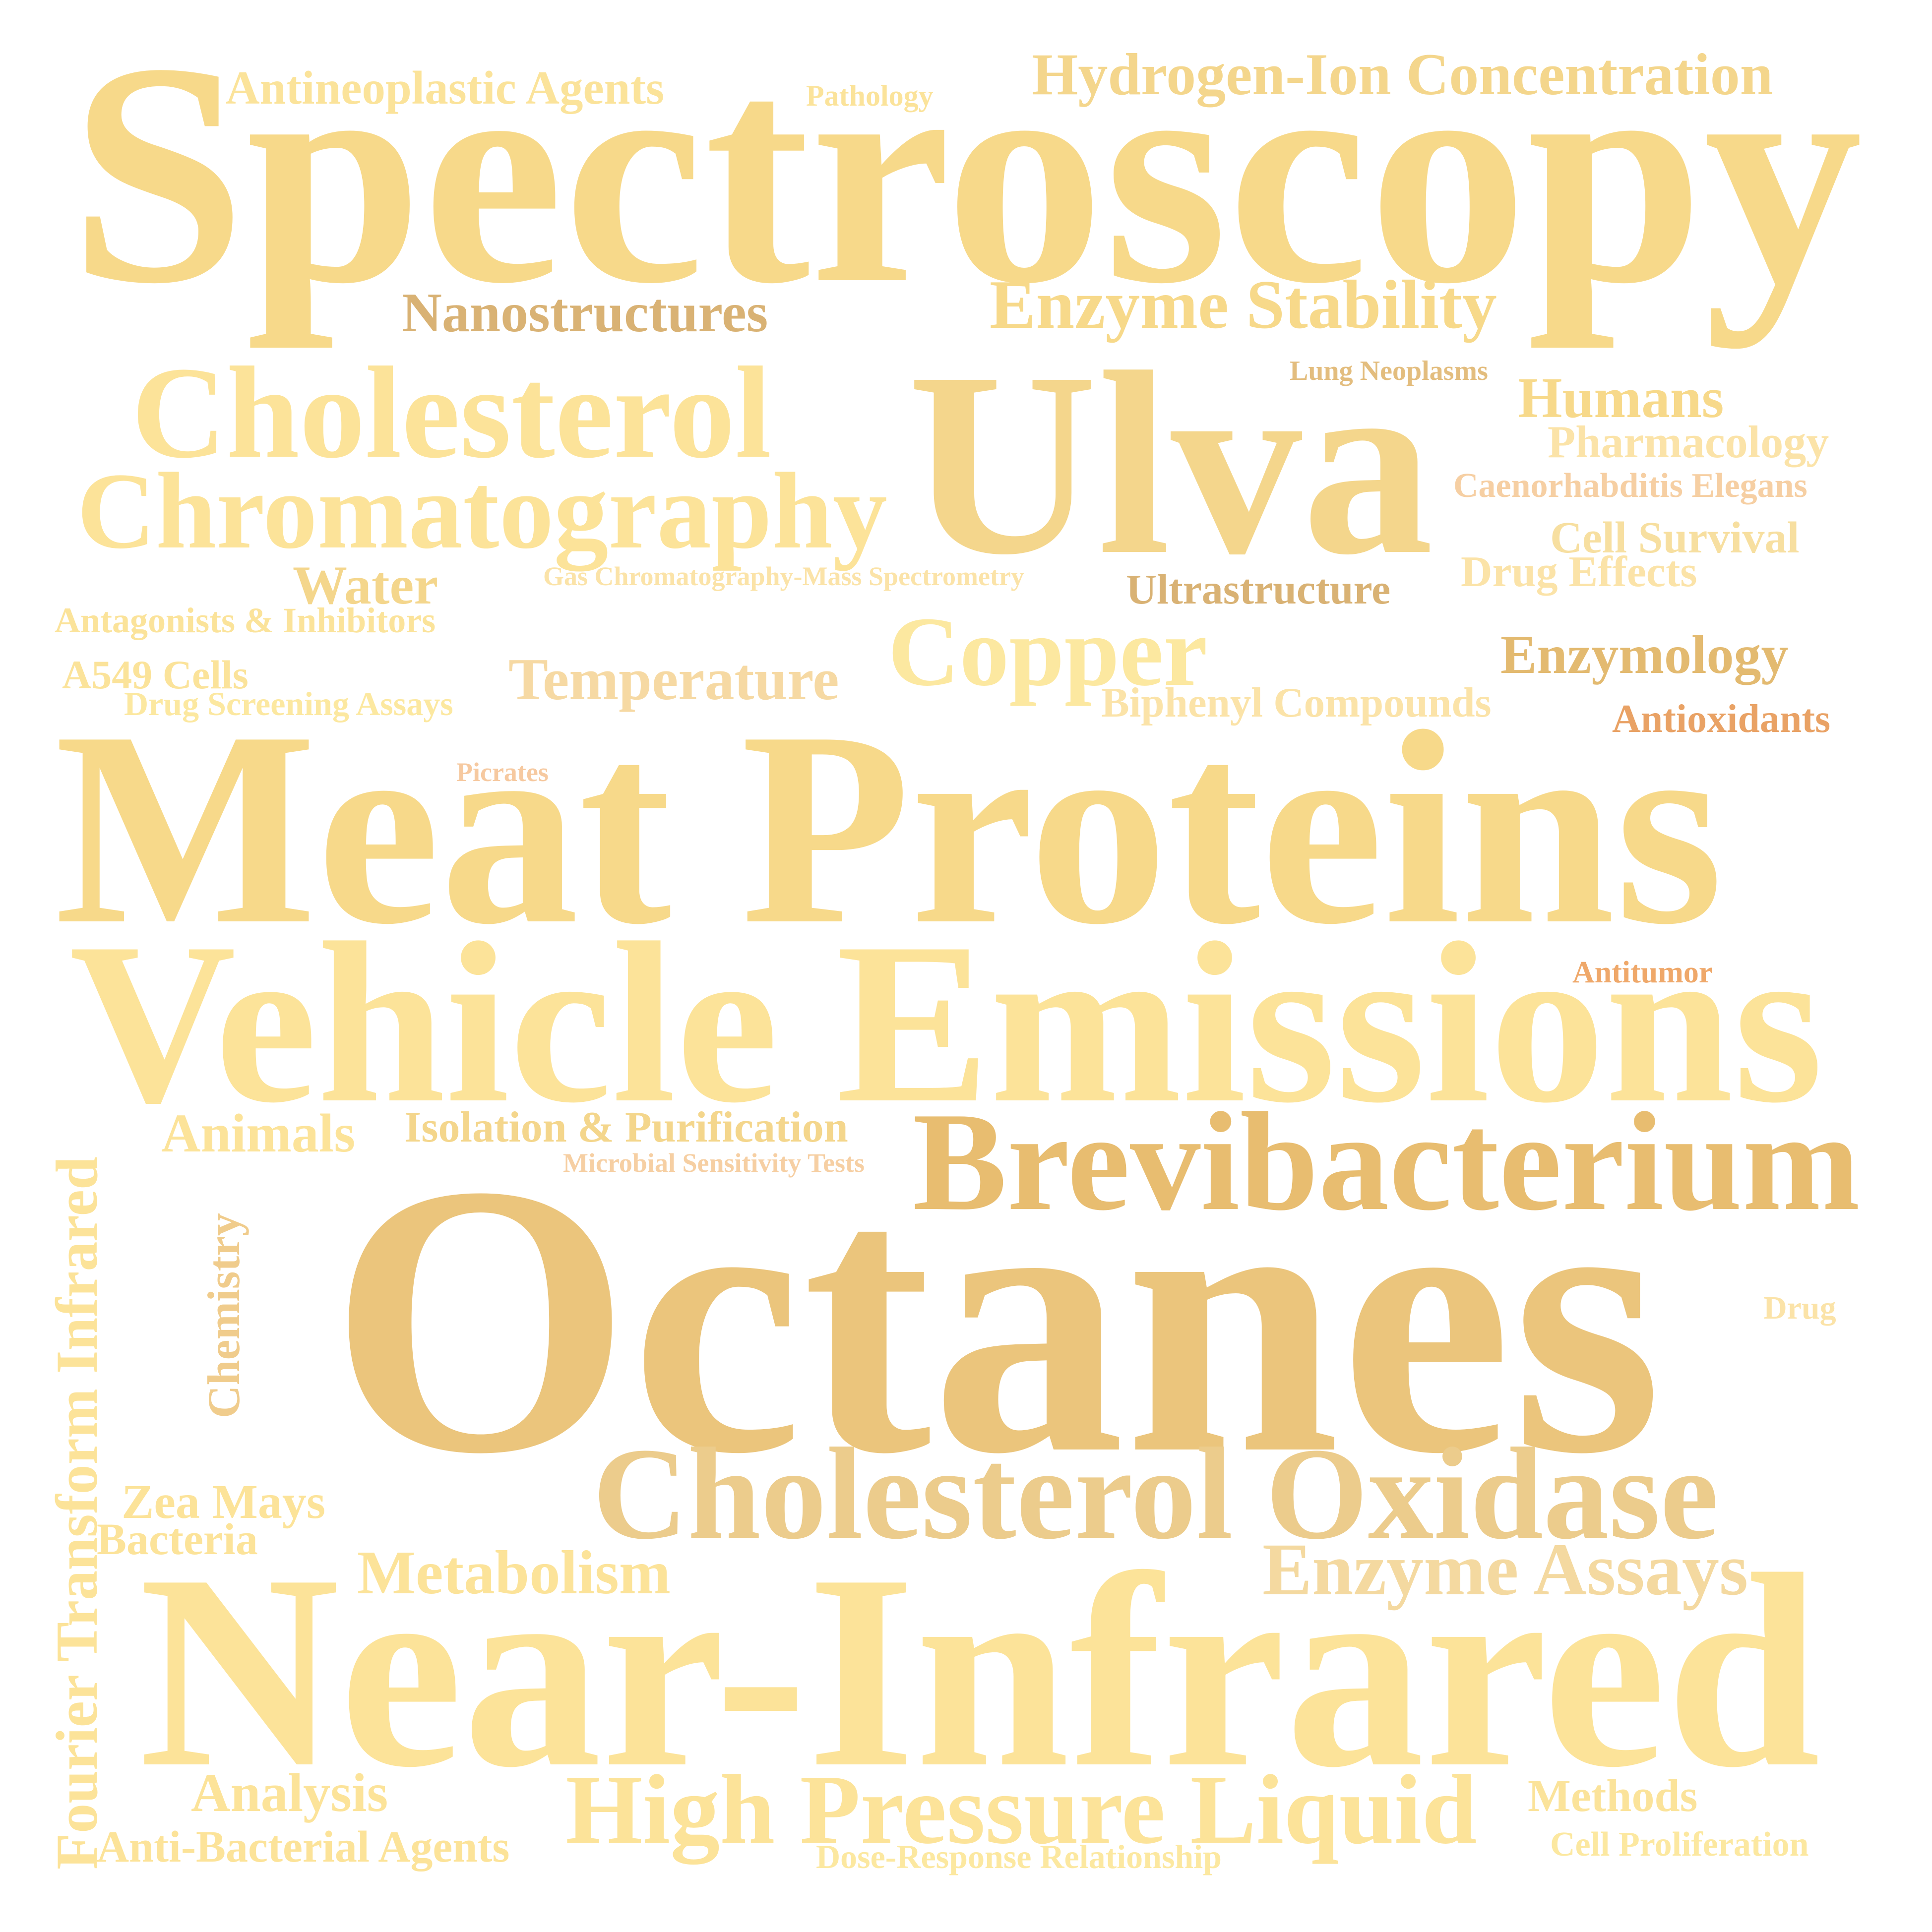  I want to click on word-microbial-sensitivity-tests: Microbial Sensitivity Tests, so click(714, 1163).